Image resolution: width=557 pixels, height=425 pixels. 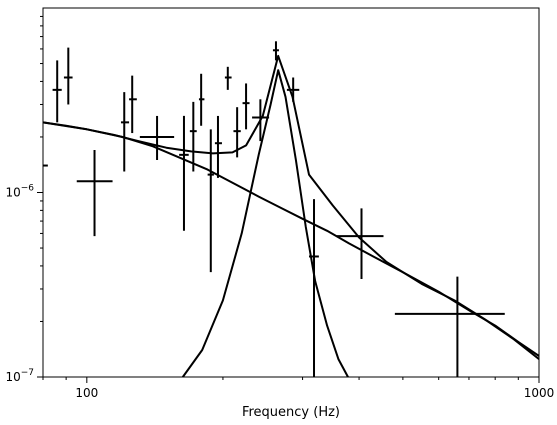 What do you see at coordinates (298, 388) in the screenshot?
I see `x-axis-ticks: 100 1000` at bounding box center [298, 388].